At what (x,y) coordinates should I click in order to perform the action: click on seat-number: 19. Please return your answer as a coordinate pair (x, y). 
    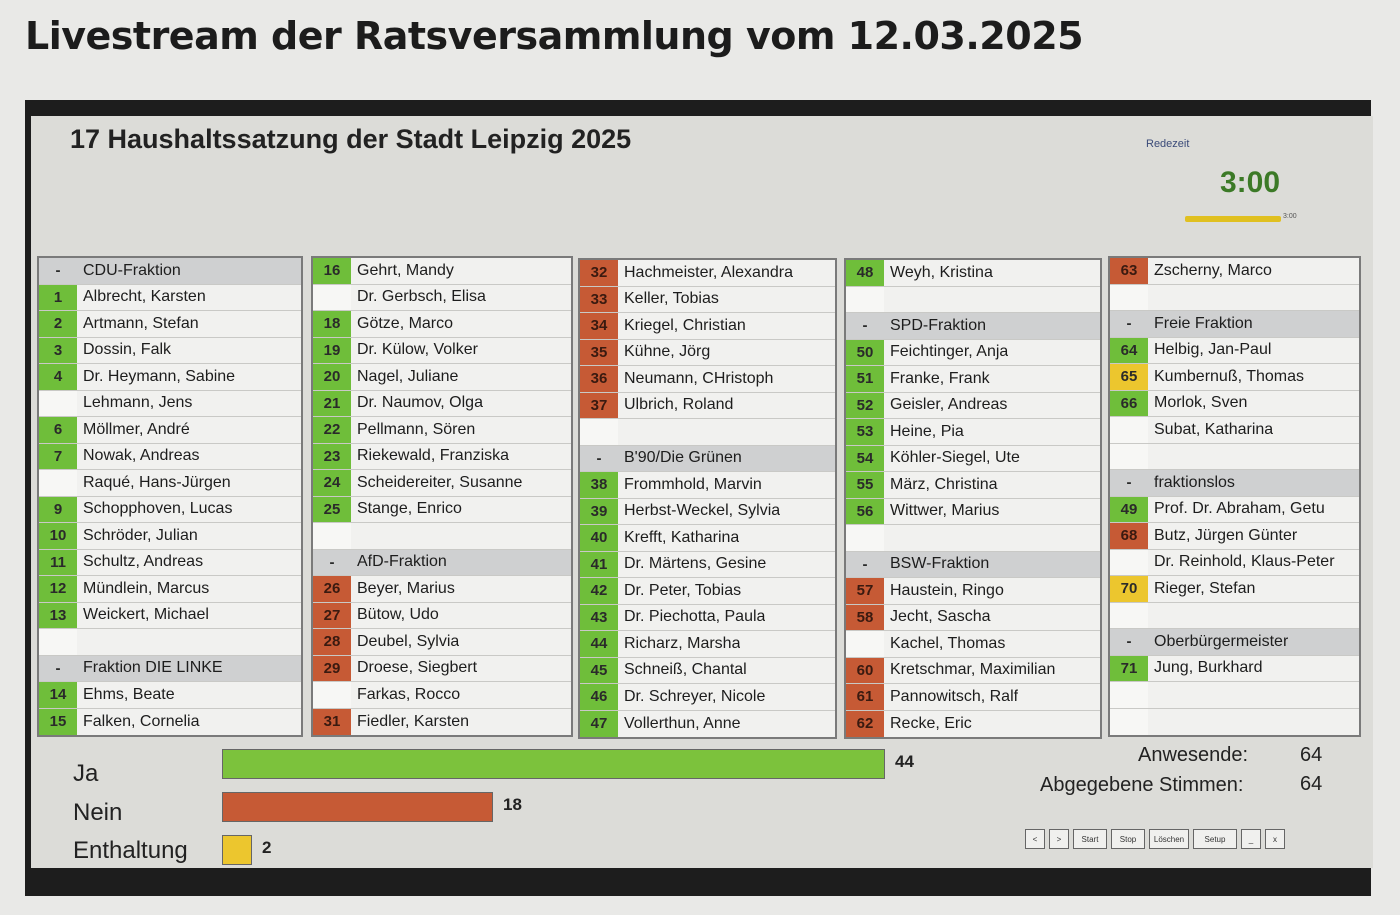
    Looking at the image, I should click on (332, 350).